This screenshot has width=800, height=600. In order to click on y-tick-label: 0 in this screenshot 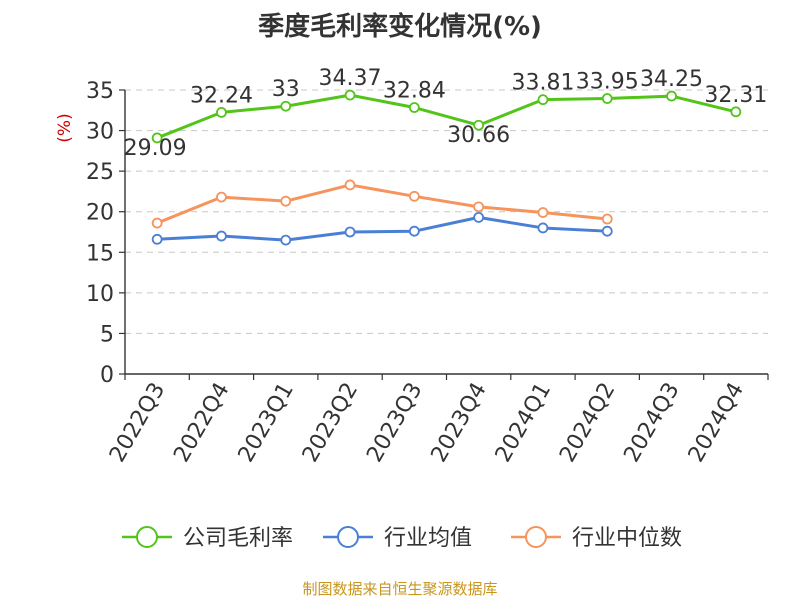, I will do `click(107, 375)`.